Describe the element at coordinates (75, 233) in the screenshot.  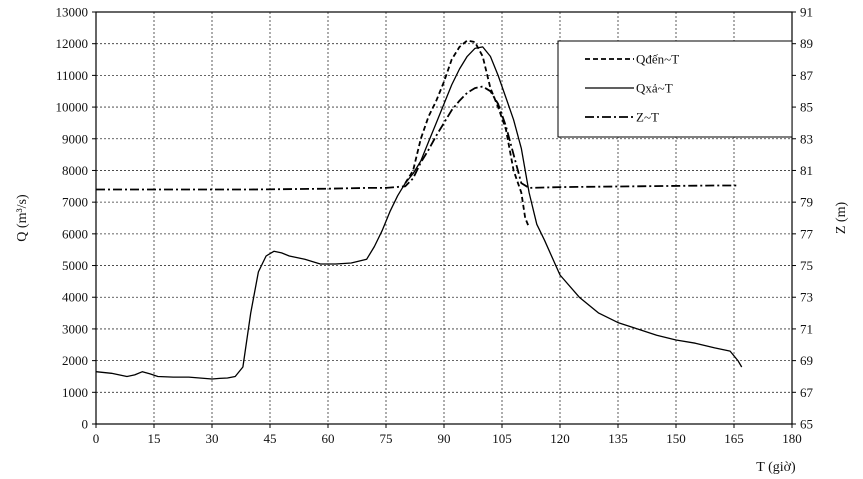
I see `y-left-tick-label: 6000` at that location.